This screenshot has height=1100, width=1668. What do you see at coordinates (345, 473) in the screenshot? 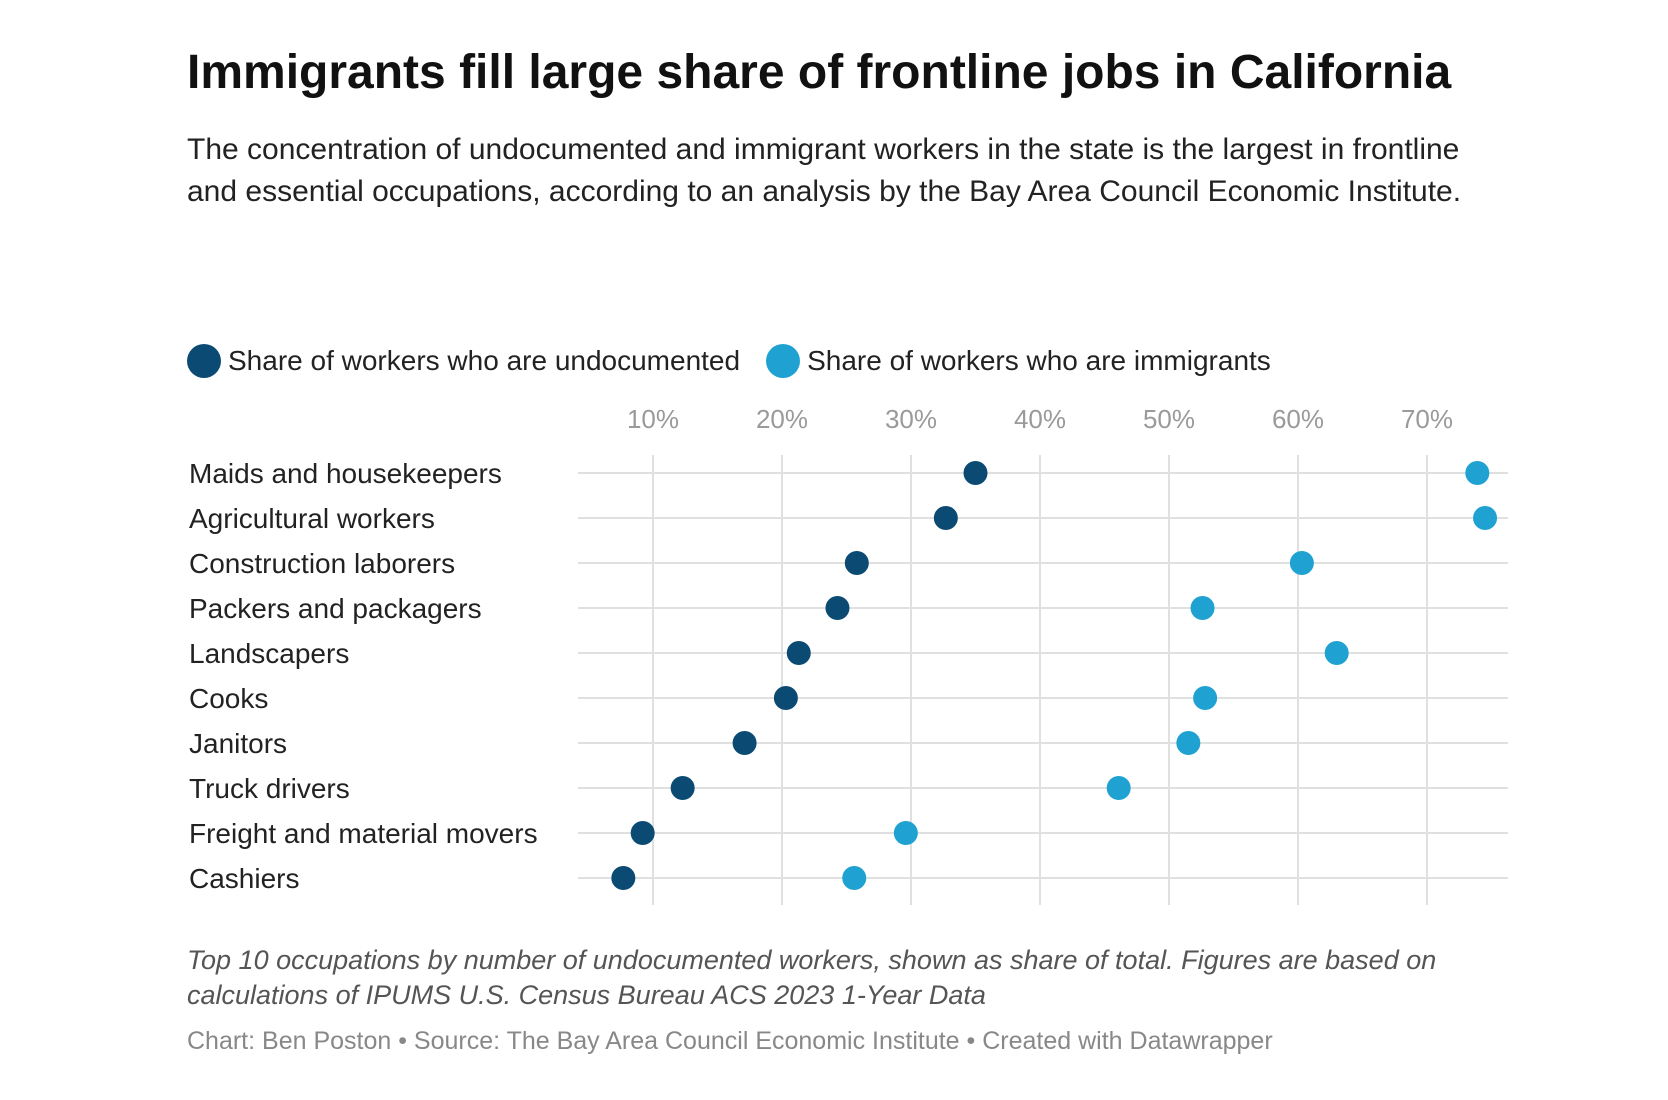
I see `category-label: Maids and housekeepers` at bounding box center [345, 473].